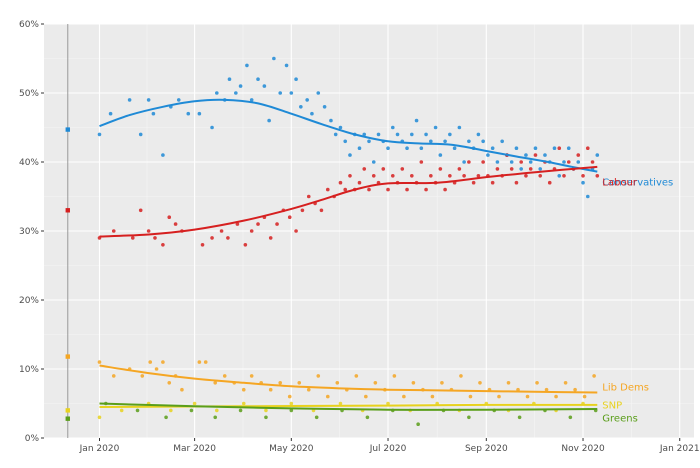 The width and height of the screenshot is (700, 468). What do you see at coordinates (348, 201) in the screenshot?
I see `trend-line-labour` at bounding box center [348, 201].